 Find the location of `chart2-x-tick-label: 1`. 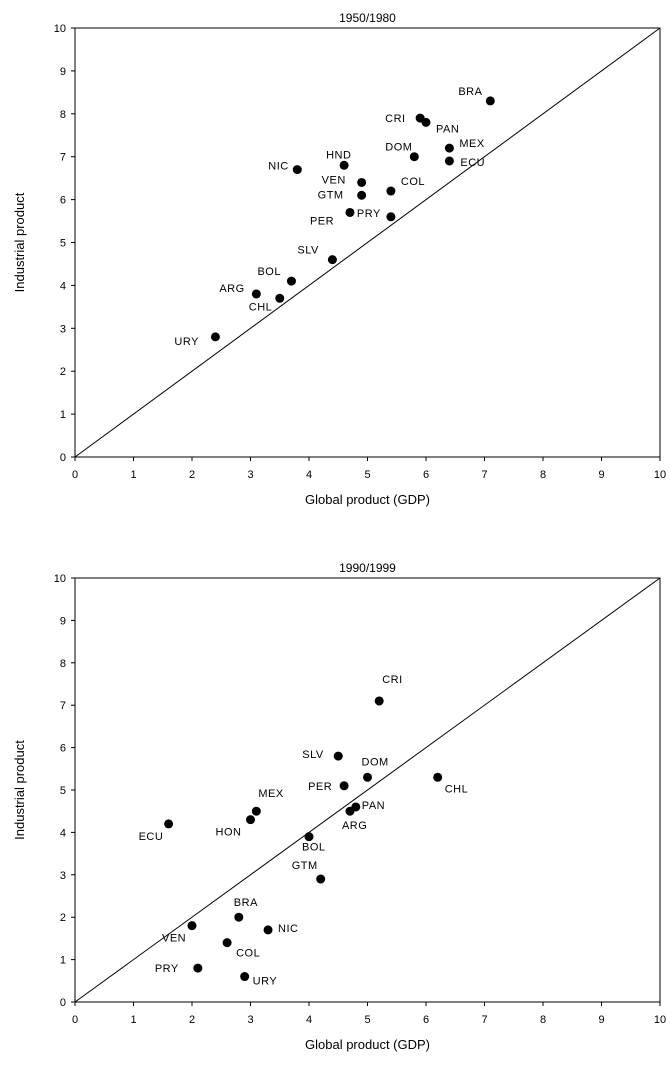

chart2-x-tick-label: 1 is located at coordinates (133, 1020).